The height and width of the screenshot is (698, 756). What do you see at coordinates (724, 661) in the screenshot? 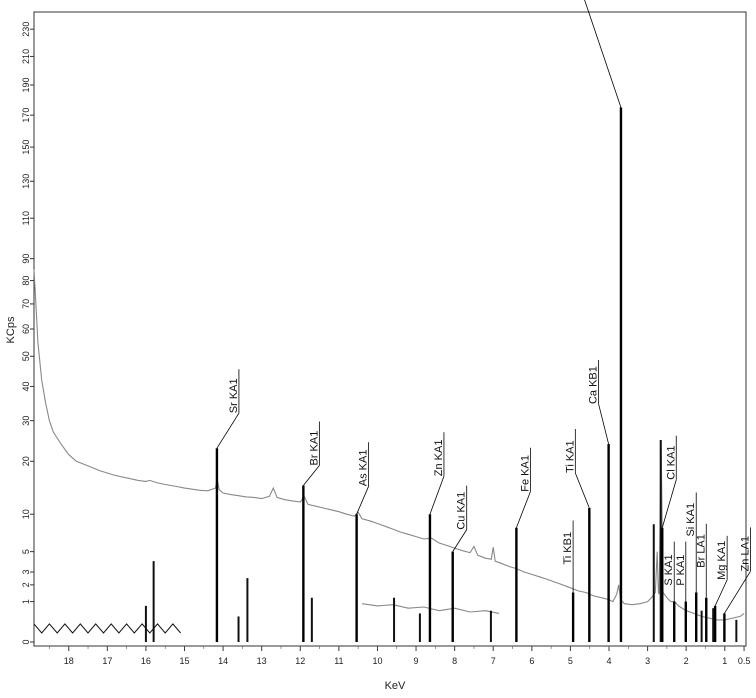
I see `x-tick-label-17: 1` at bounding box center [724, 661].